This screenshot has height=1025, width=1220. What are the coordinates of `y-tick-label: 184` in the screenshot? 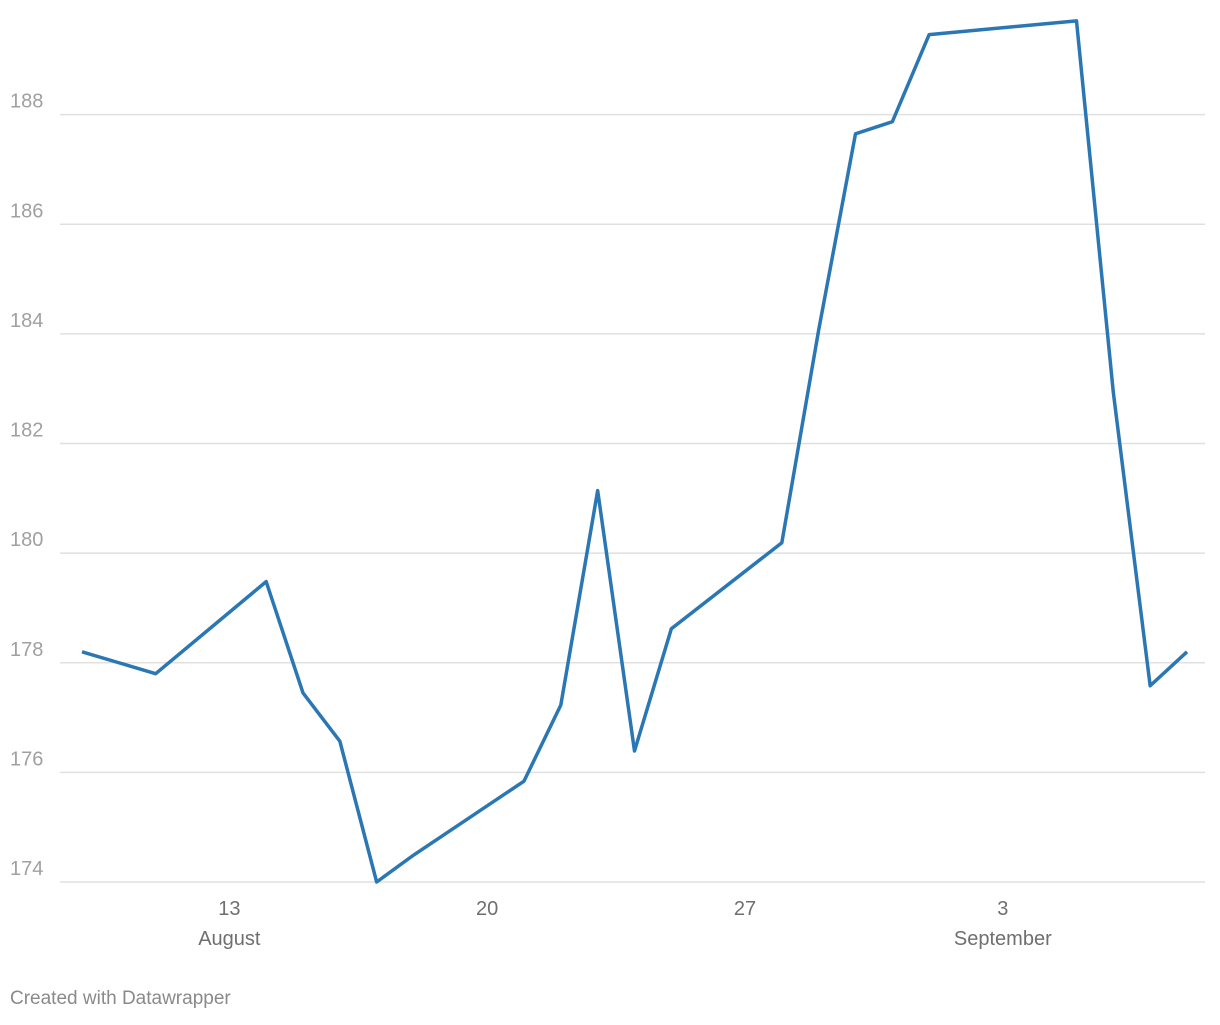 It's located at (26, 321).